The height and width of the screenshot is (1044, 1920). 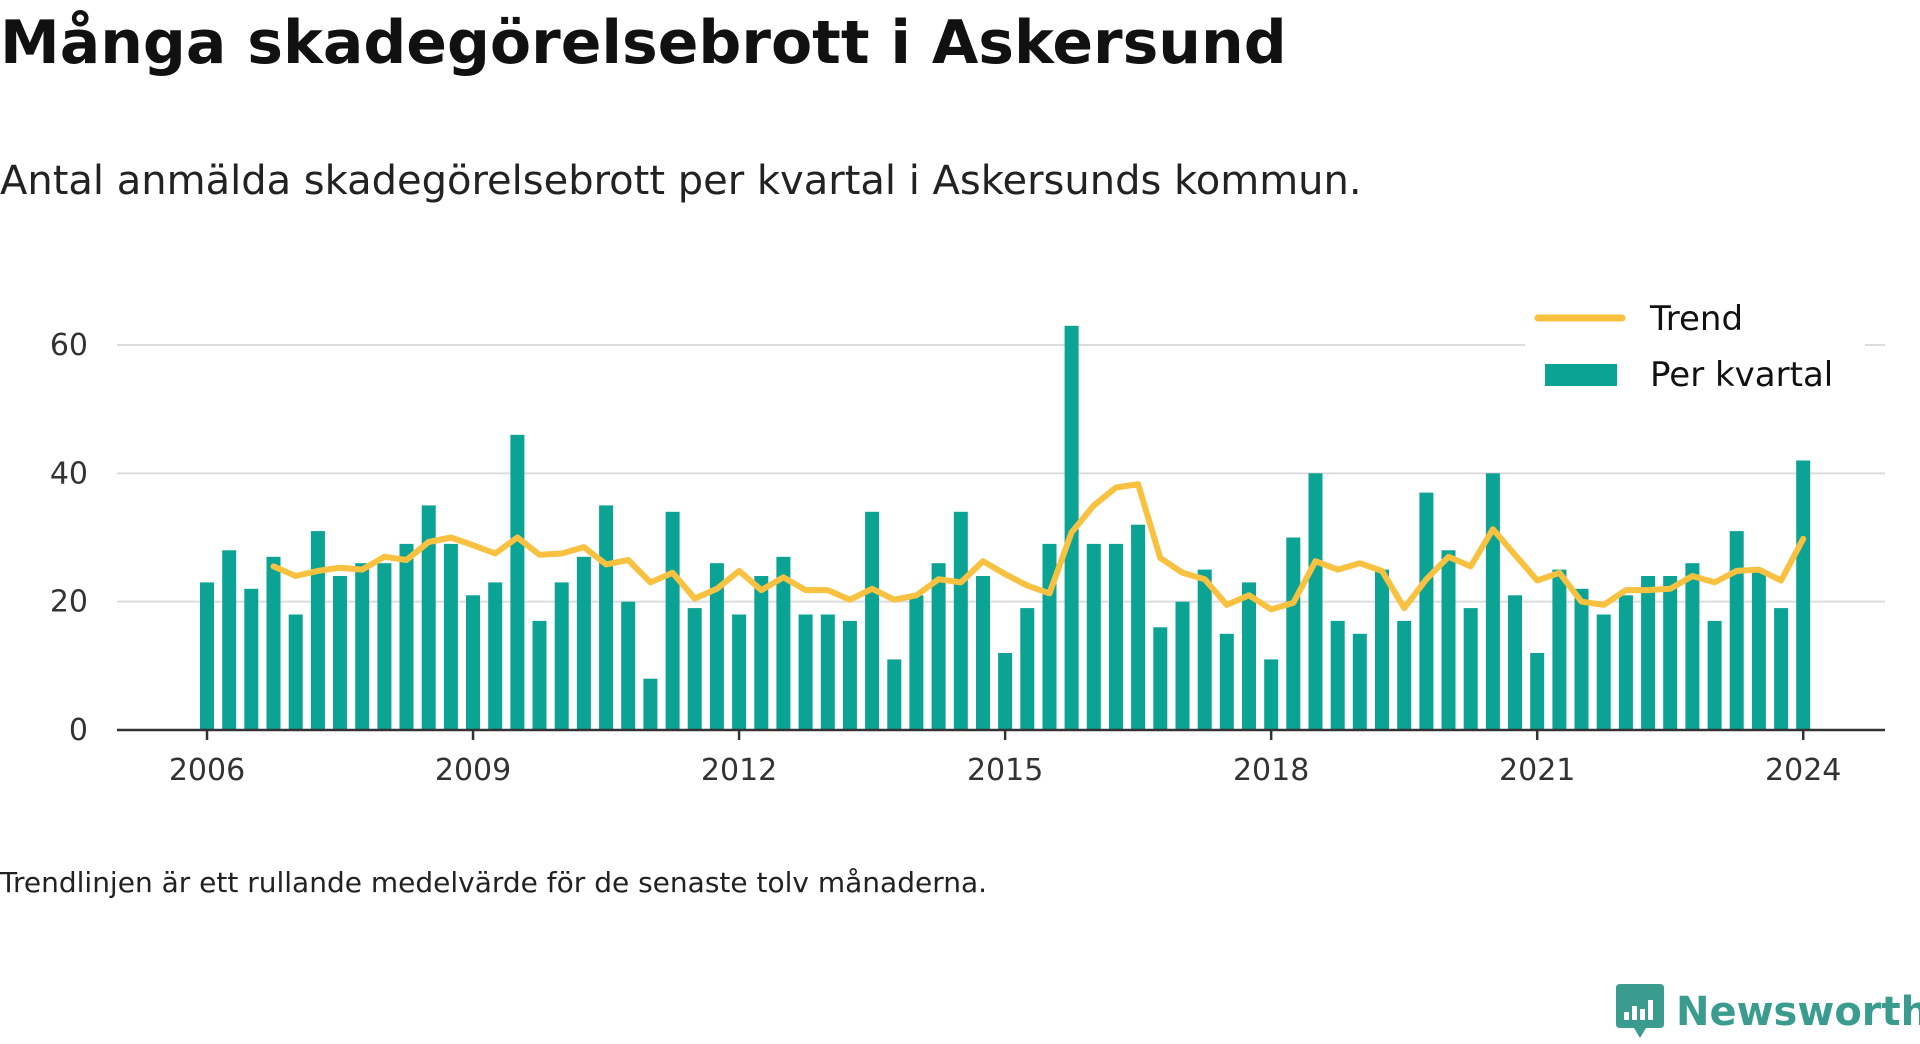 What do you see at coordinates (207, 770) in the screenshot?
I see `x-tick-label: 2006` at bounding box center [207, 770].